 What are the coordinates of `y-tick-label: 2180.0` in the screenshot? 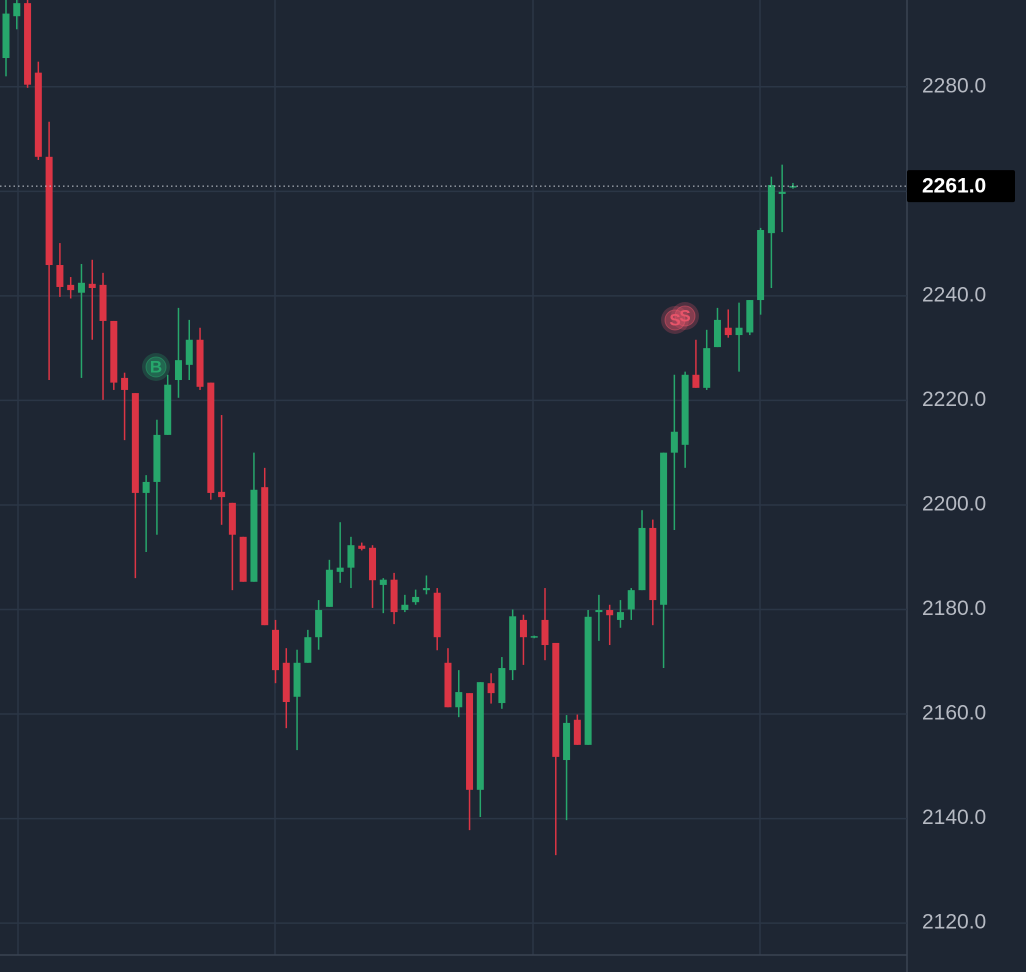 It's located at (954, 608).